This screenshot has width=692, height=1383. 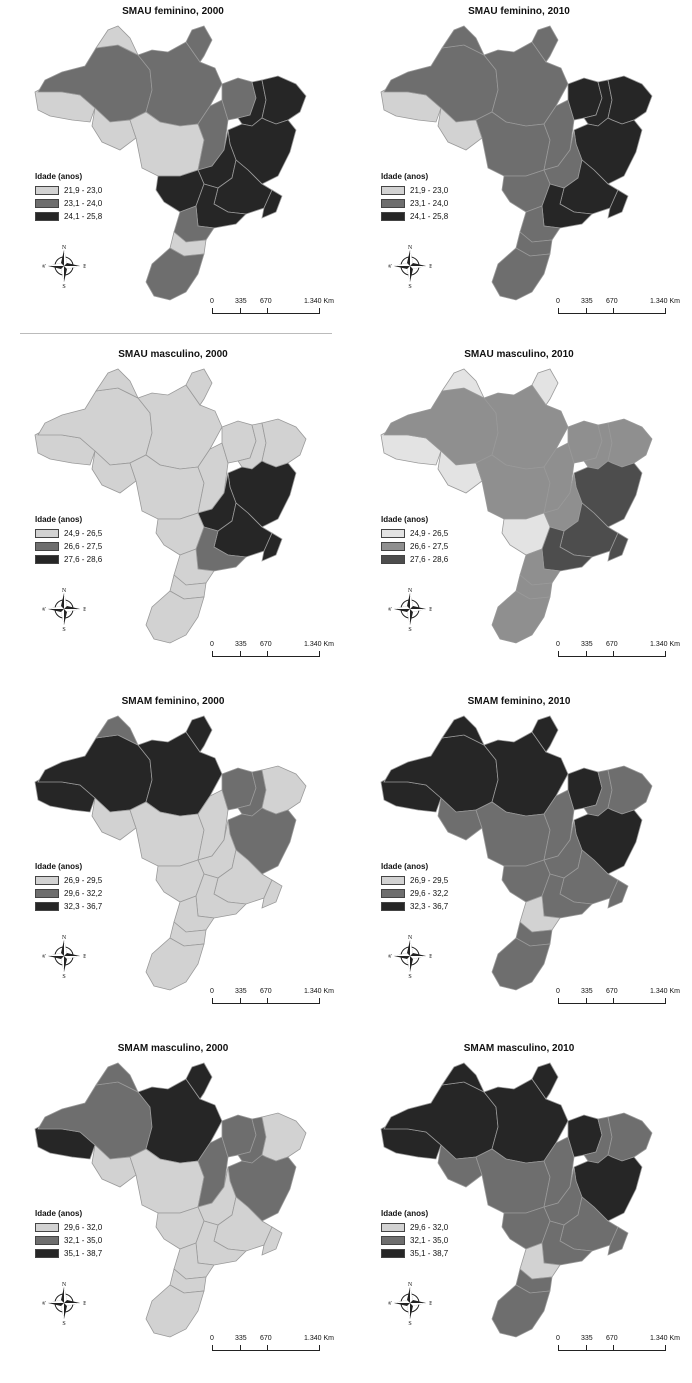 I want to click on legend-entry: 24,9 - 26,5, so click(x=68, y=533).